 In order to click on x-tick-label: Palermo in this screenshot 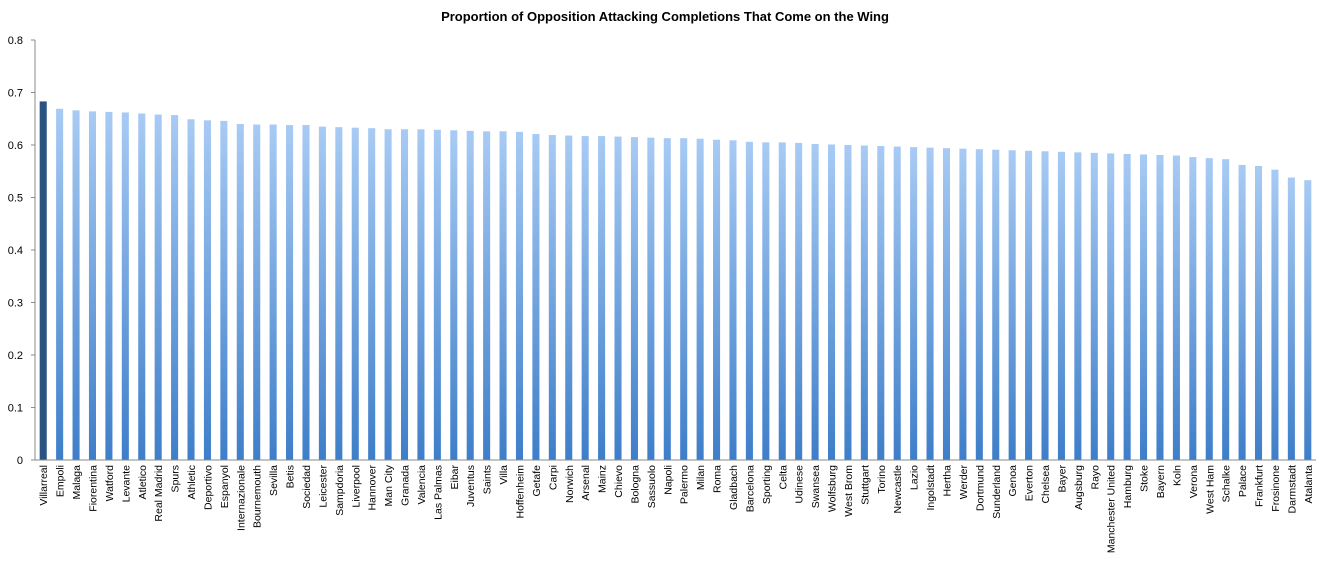, I will do `click(685, 484)`.